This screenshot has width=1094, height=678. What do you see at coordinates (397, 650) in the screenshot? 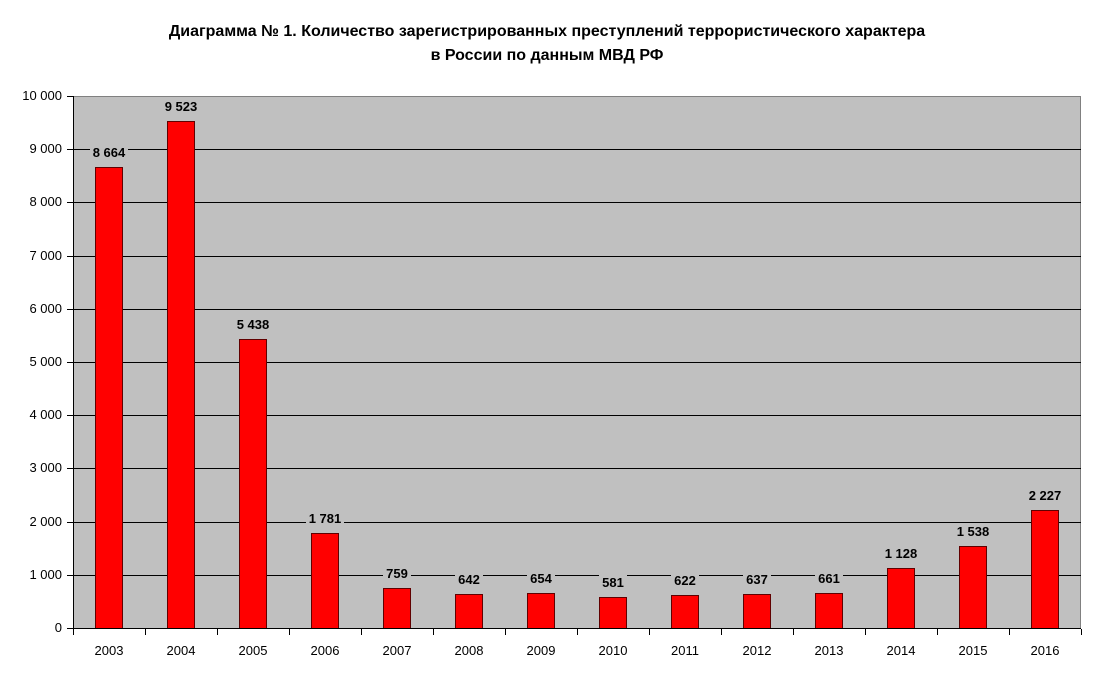
I see `x-tick-label: 2007` at bounding box center [397, 650].